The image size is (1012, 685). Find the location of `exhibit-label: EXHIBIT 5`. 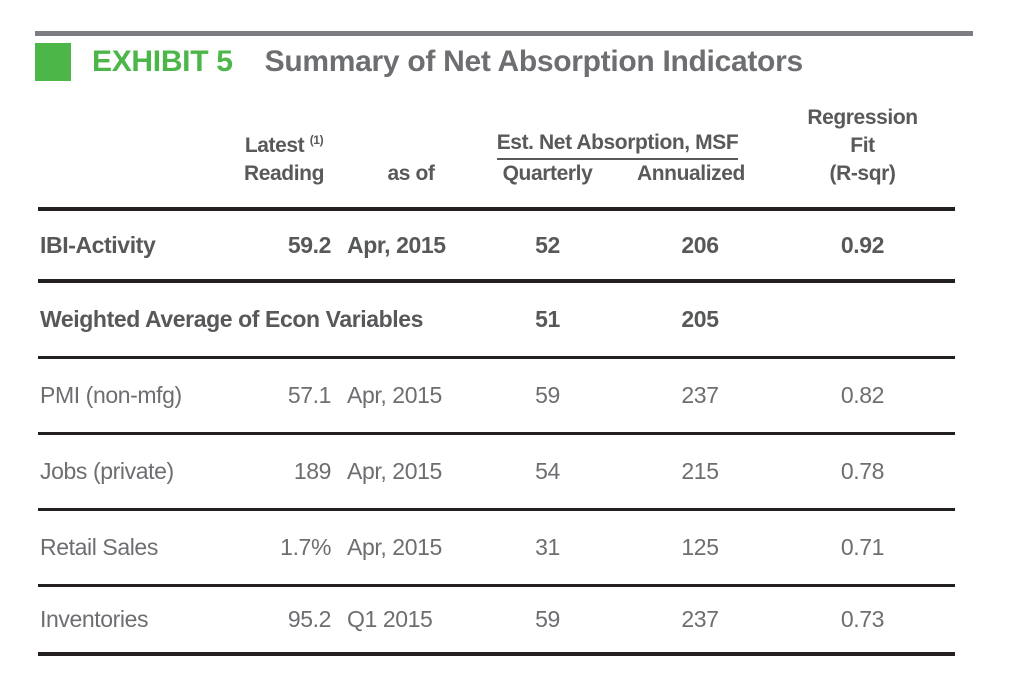

exhibit-label: EXHIBIT 5 is located at coordinates (162, 61).